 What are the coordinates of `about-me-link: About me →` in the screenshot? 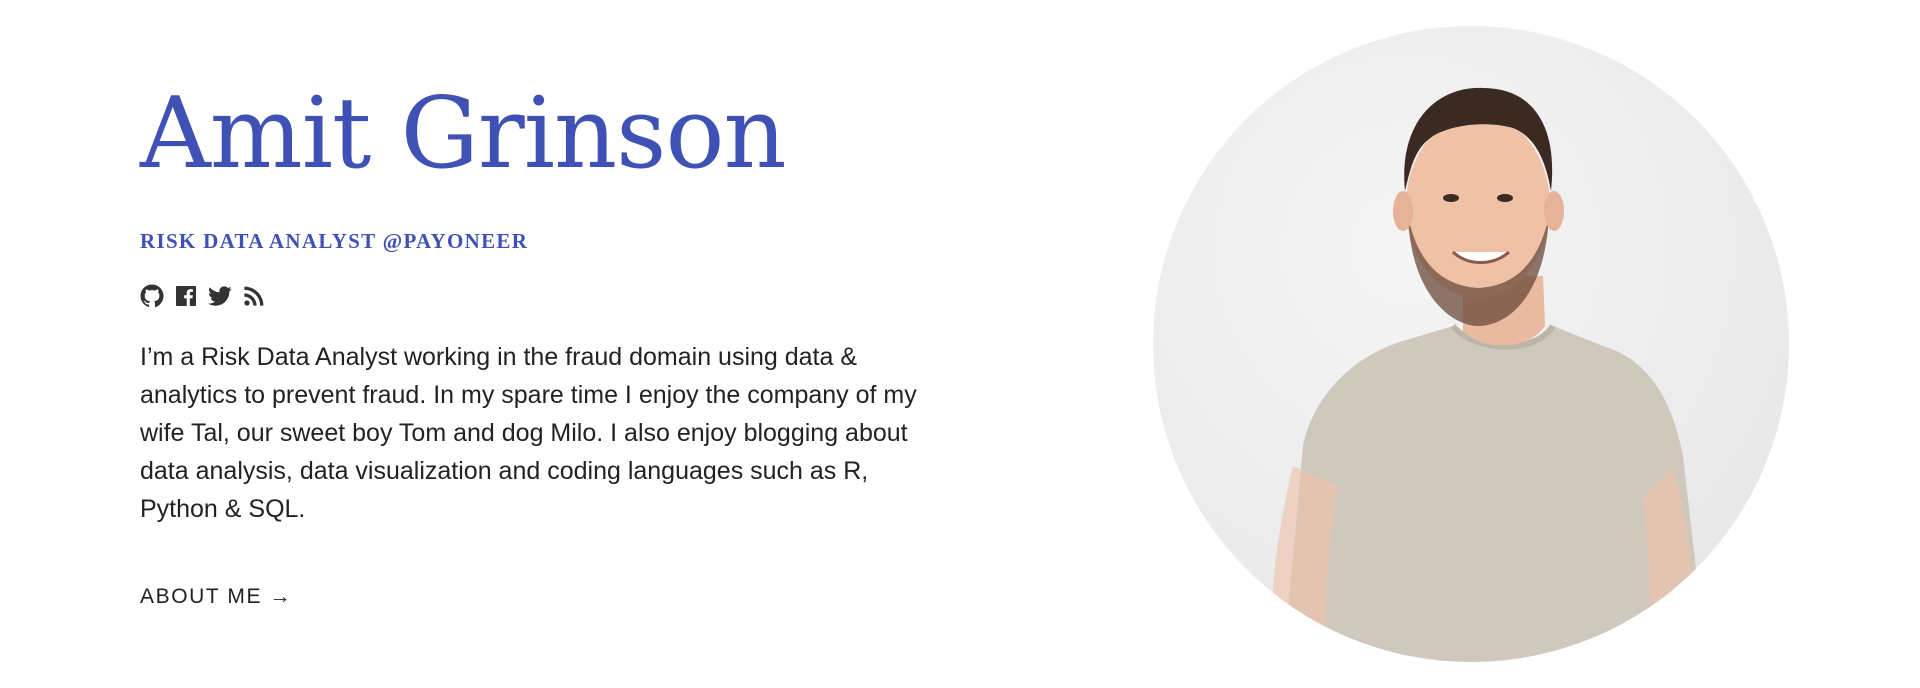 It's located at (216, 596).